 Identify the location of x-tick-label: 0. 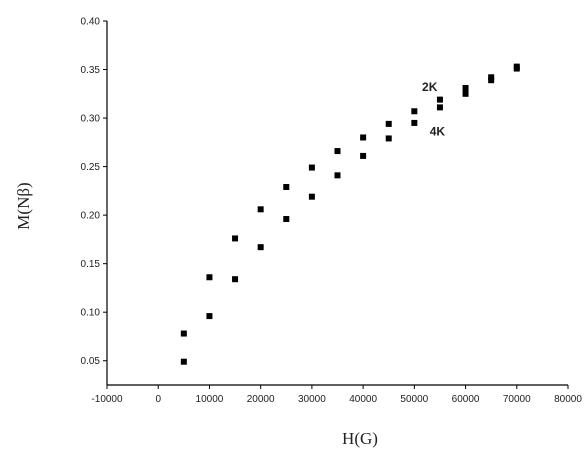
(158, 399).